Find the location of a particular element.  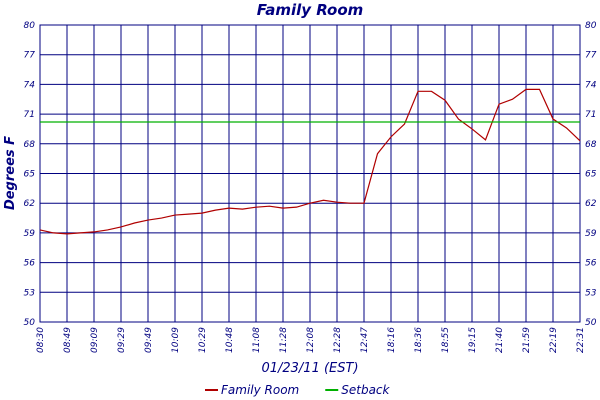

legend-label: Setback is located at coordinates (365, 390).